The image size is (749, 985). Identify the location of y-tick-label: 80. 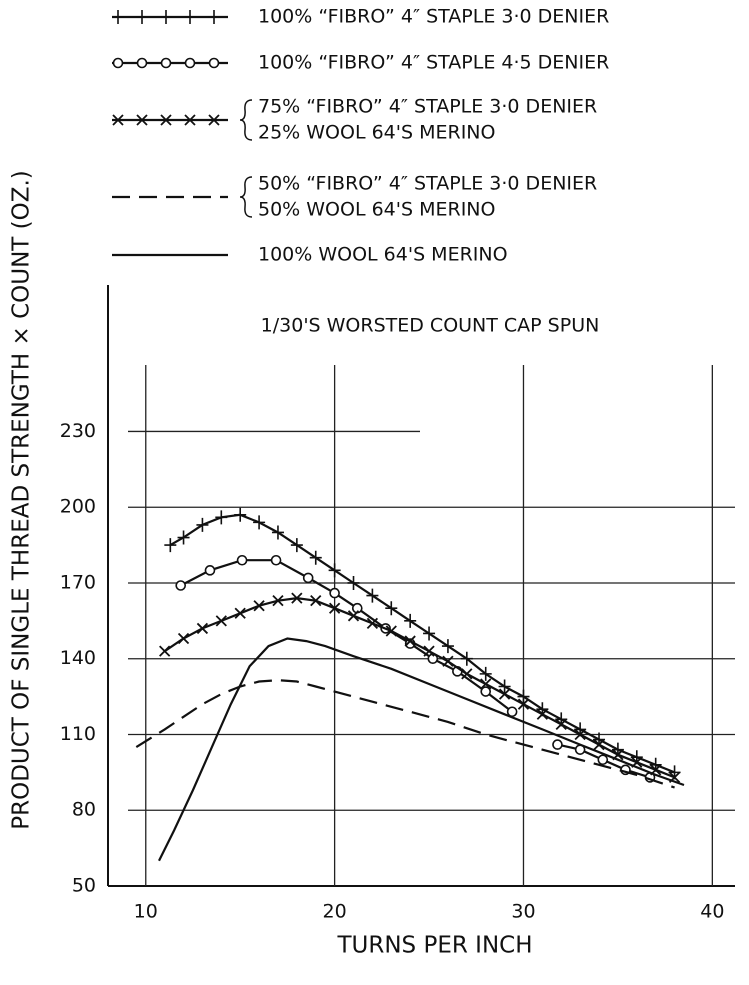
(84, 810).